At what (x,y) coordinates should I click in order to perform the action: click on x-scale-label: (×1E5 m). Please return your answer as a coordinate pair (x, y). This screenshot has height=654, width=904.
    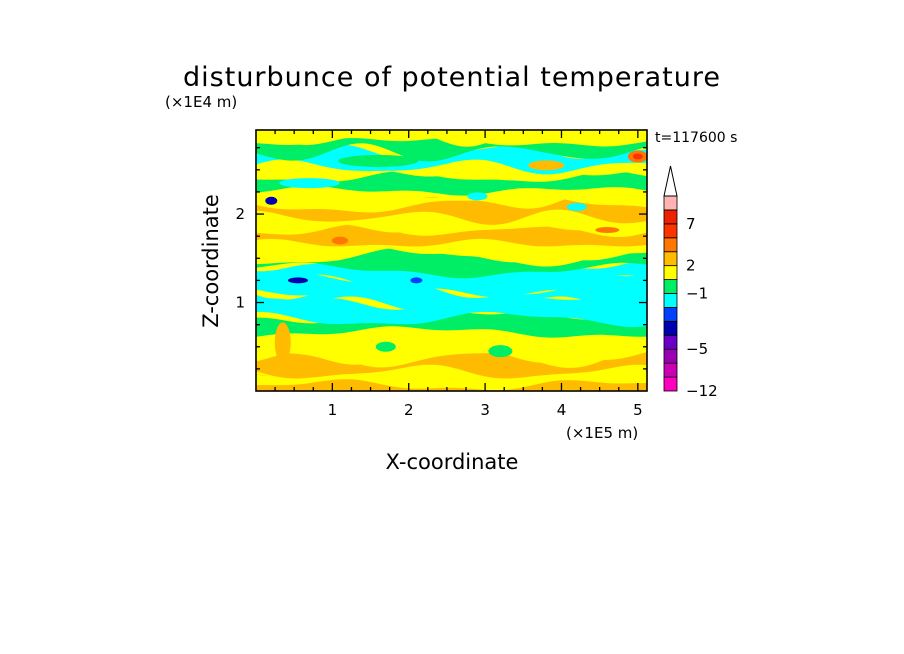
    Looking at the image, I should click on (602, 433).